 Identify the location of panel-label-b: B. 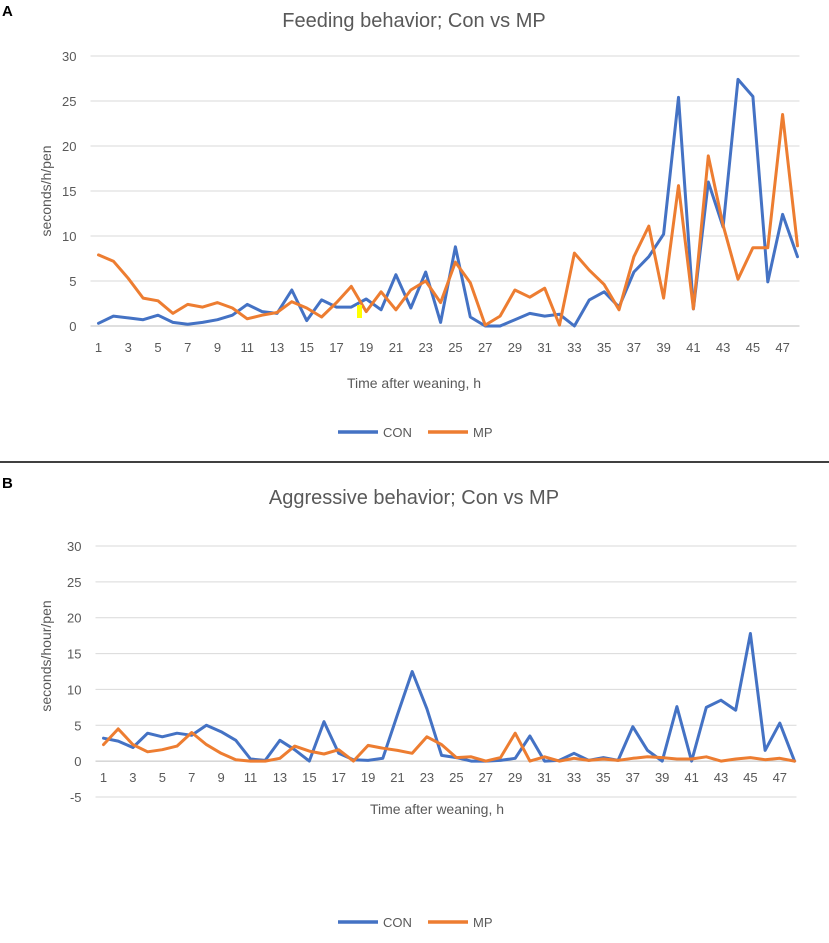
(7, 483).